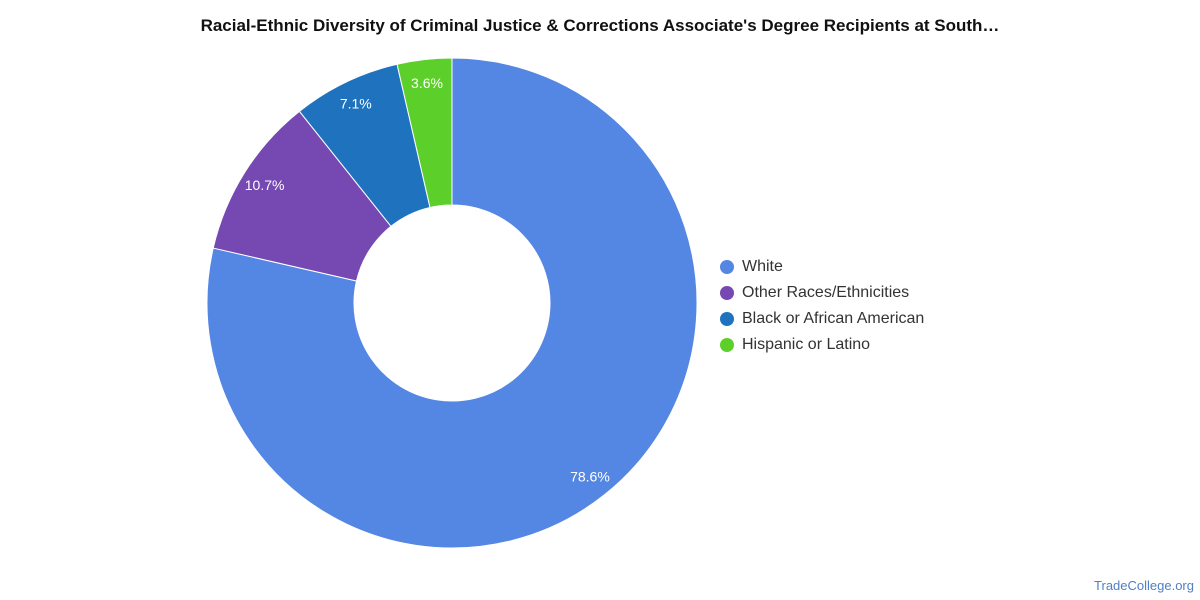 The width and height of the screenshot is (1200, 600). Describe the element at coordinates (833, 318) in the screenshot. I see `legend-label: Black or African American` at that location.